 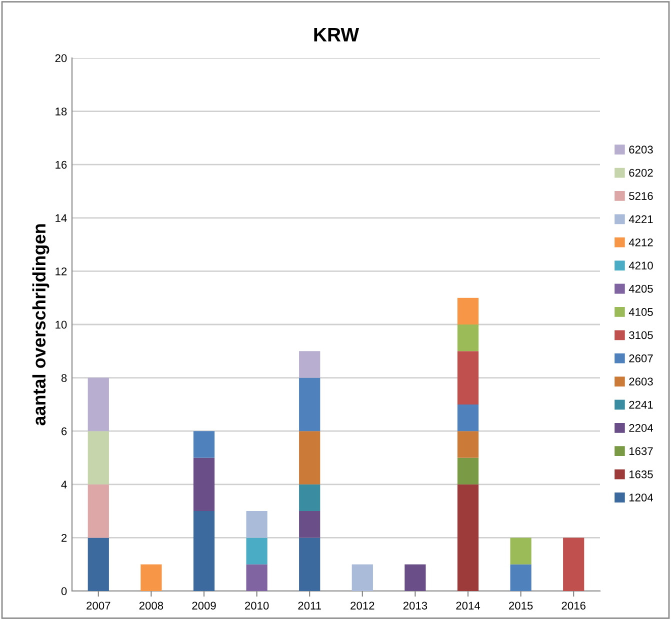 What do you see at coordinates (257, 606) in the screenshot?
I see `x-tick-label: 2010` at bounding box center [257, 606].